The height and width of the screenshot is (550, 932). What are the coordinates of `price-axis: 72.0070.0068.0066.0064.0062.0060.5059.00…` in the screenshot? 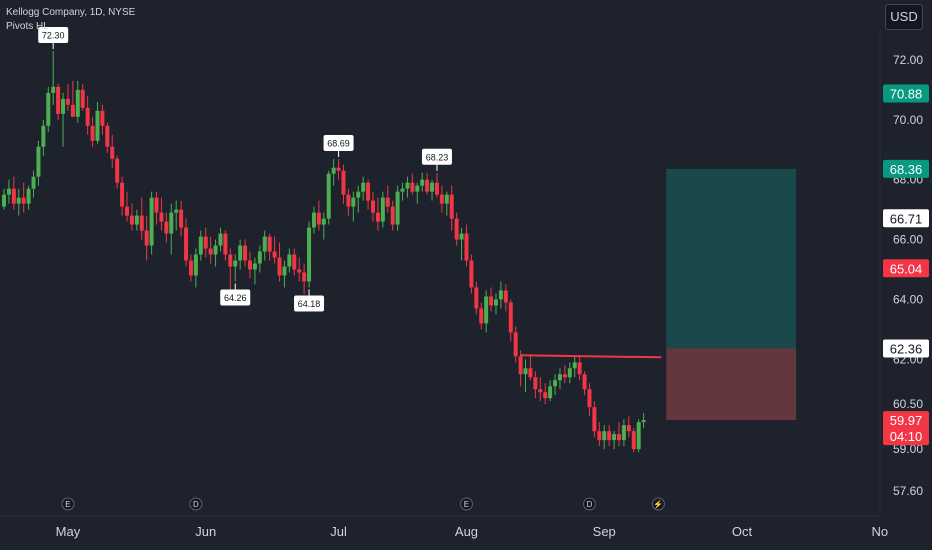 It's located at (908, 275).